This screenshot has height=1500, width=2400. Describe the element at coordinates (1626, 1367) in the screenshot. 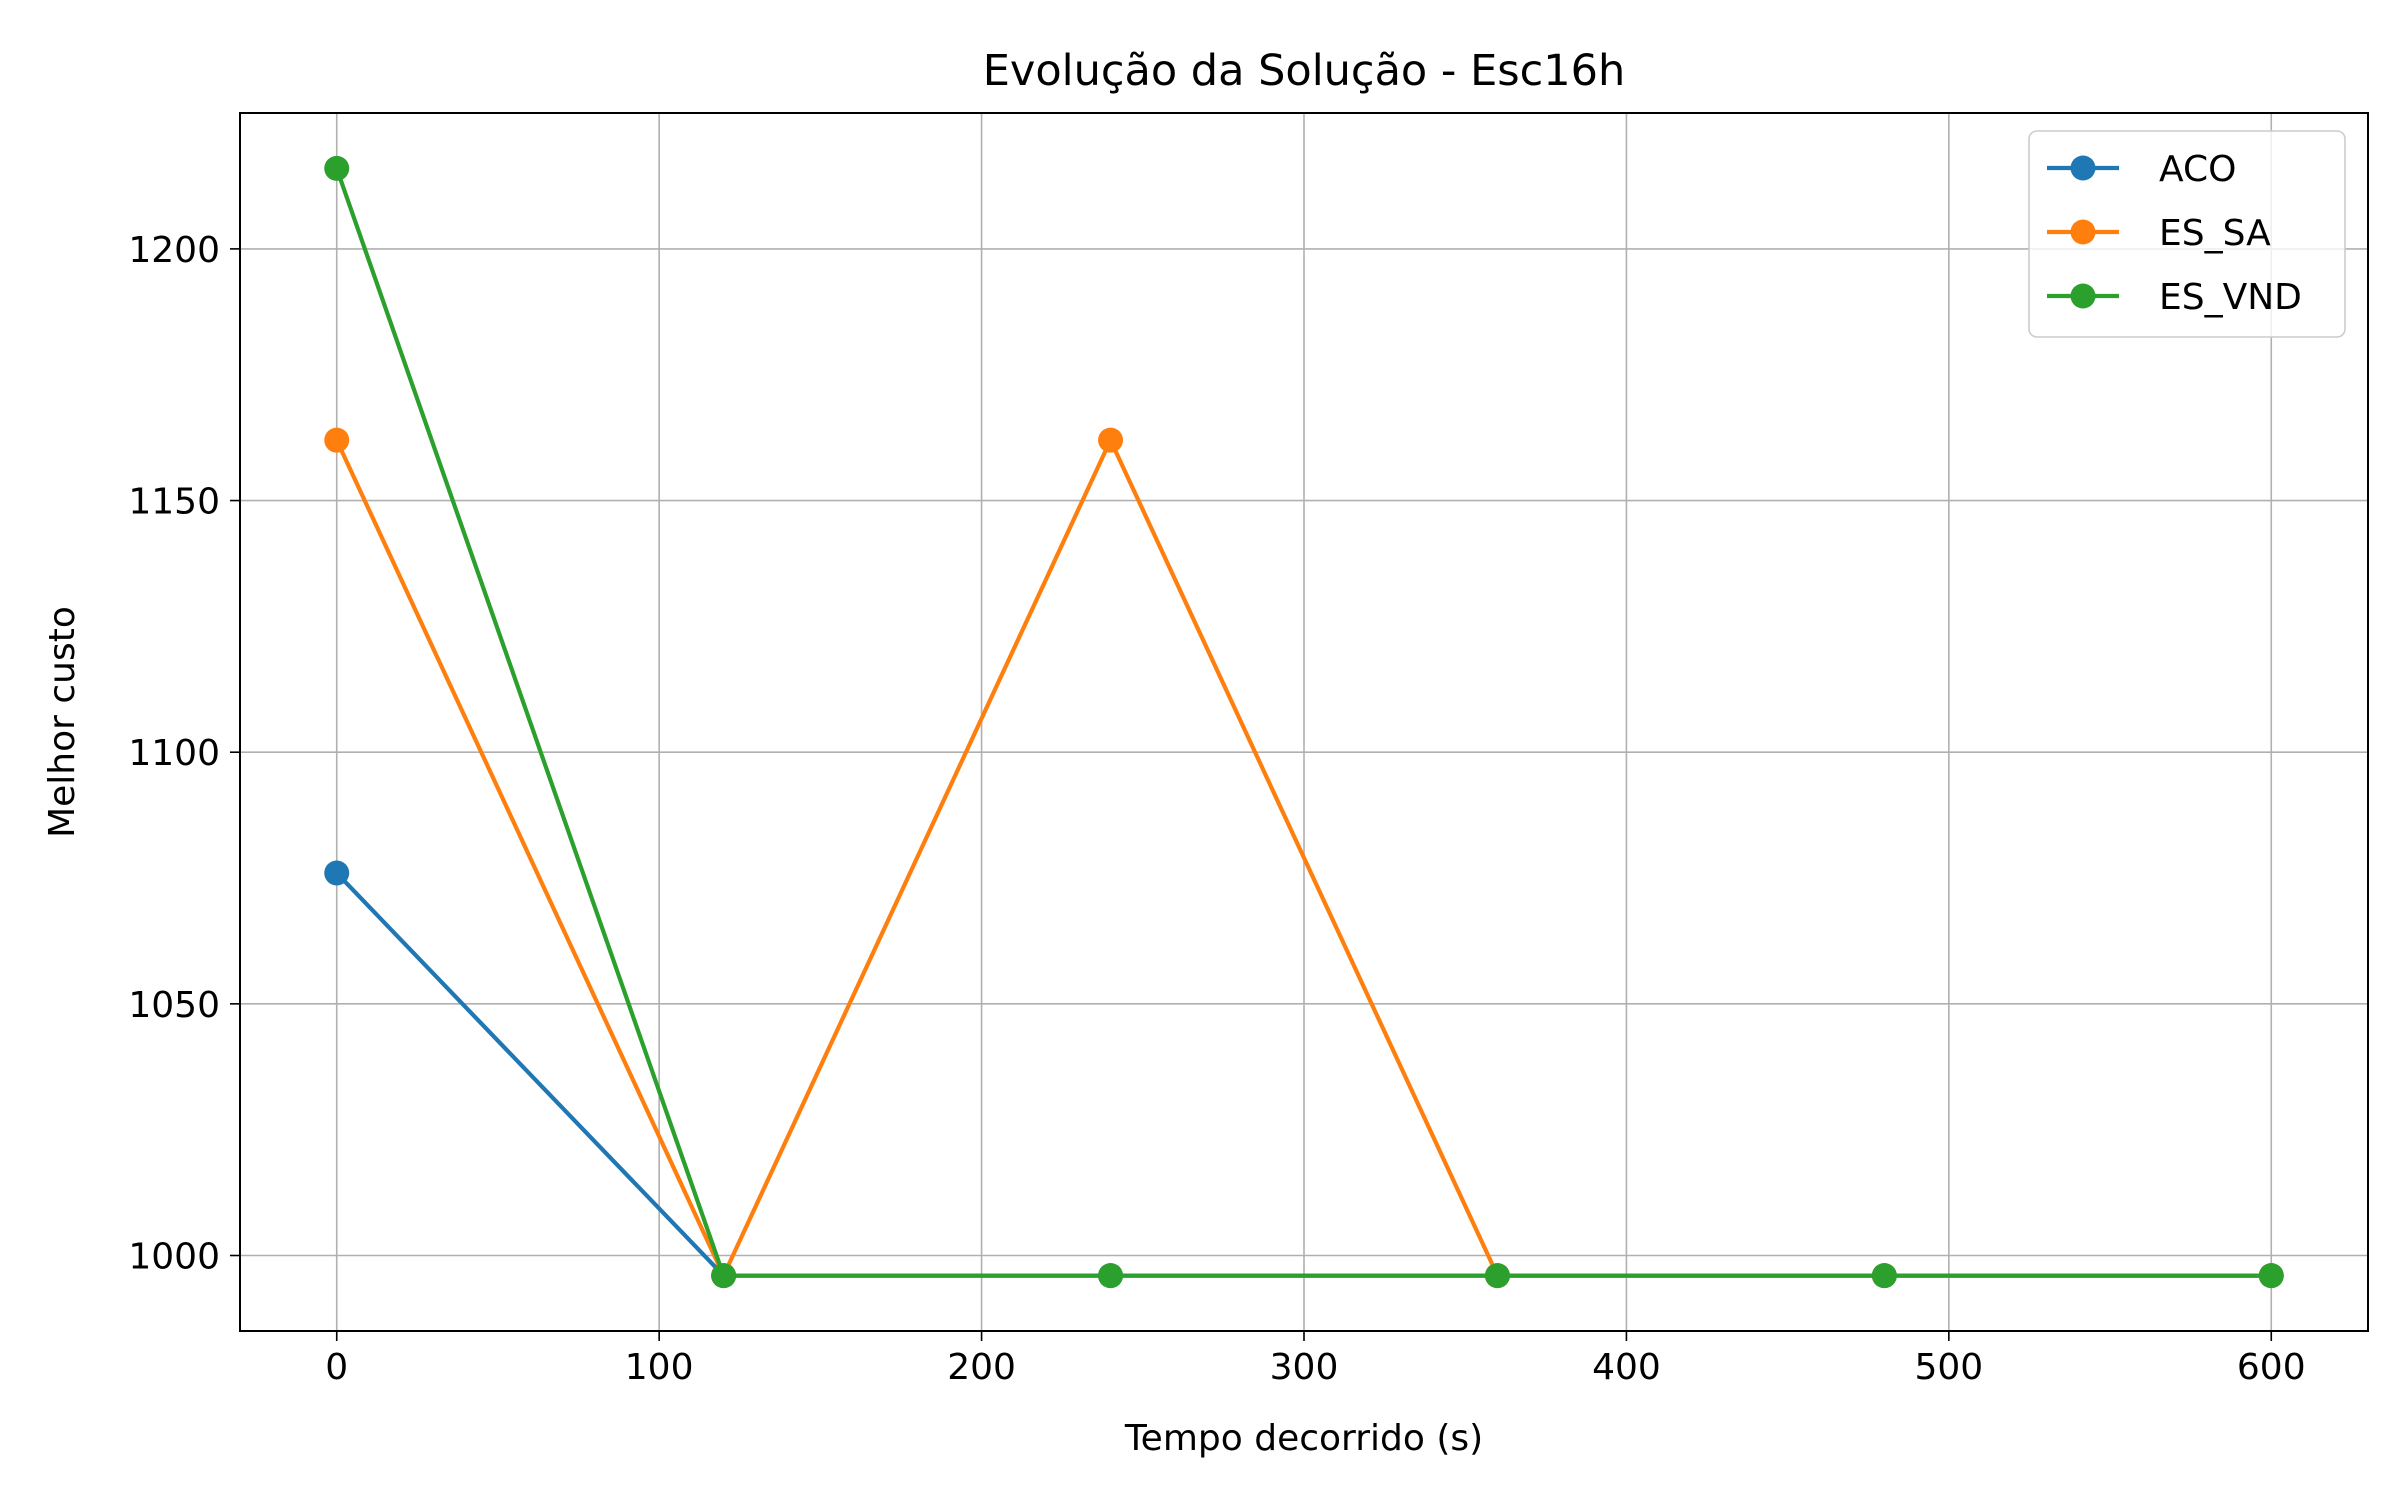

I see `x-tick-label: 400` at that location.